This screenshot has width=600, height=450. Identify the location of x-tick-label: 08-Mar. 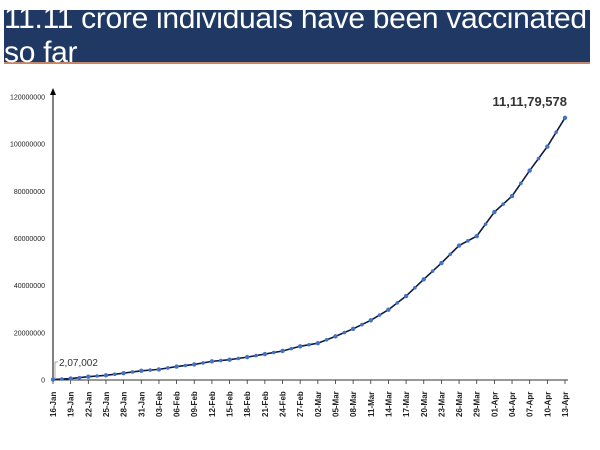
(353, 404).